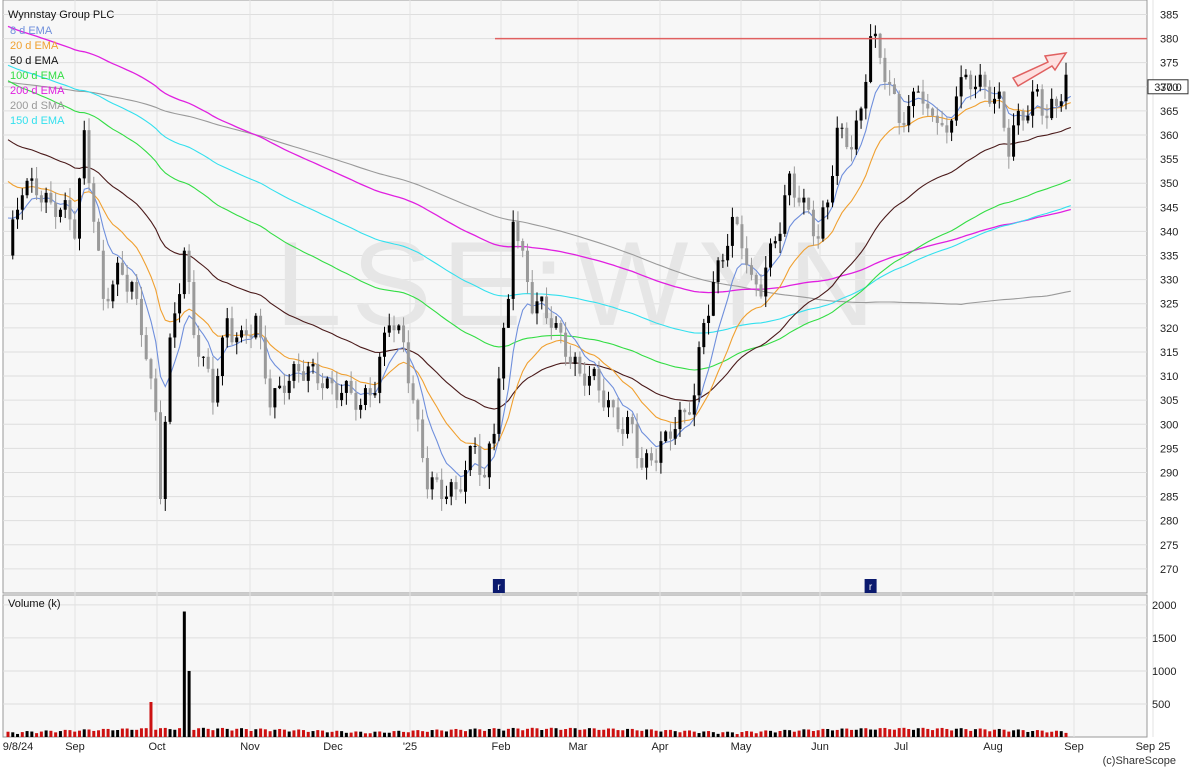 The image size is (1200, 768). Describe the element at coordinates (250, 747) in the screenshot. I see `time-tick-label: Nov` at that location.